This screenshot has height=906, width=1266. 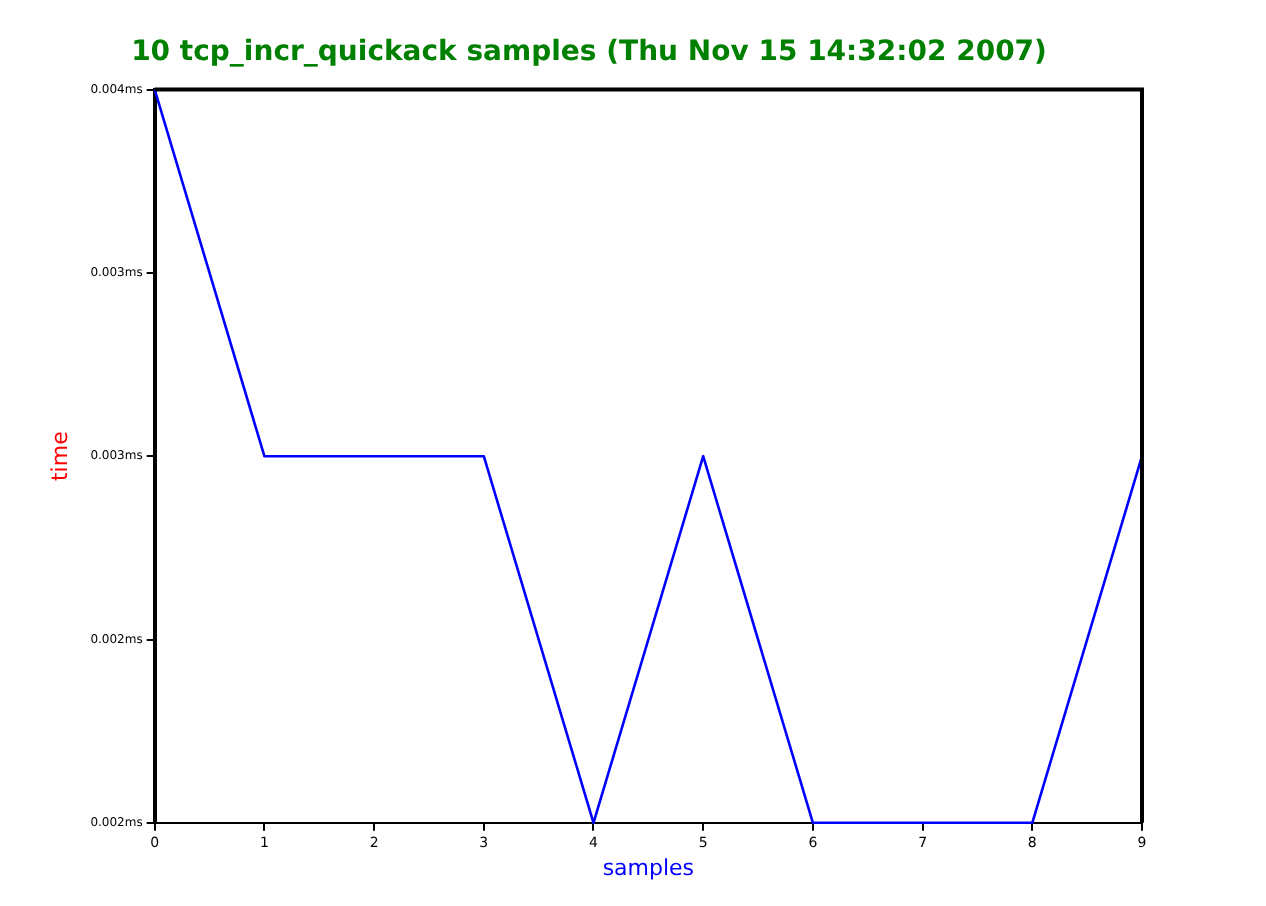 I want to click on x-axis-title: samples, so click(x=648, y=867).